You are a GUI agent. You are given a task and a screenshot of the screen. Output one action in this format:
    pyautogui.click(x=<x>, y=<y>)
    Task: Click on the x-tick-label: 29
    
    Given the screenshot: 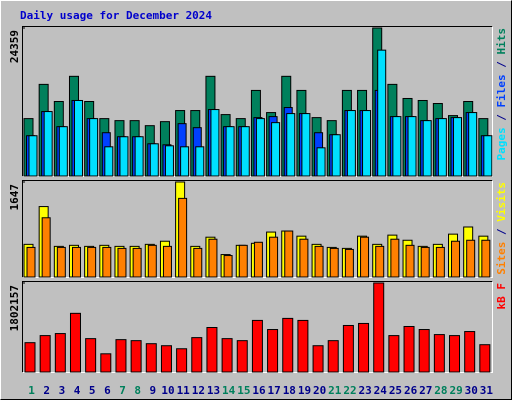 What is the action you would take?
    pyautogui.click(x=455, y=390)
    